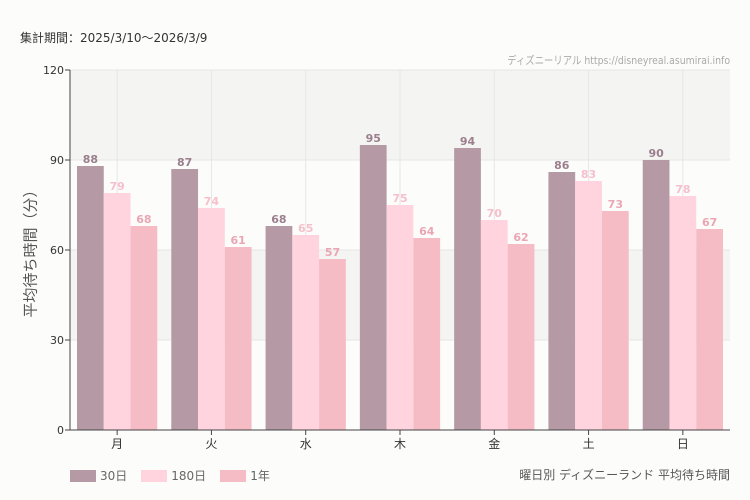 The width and height of the screenshot is (750, 500). Describe the element at coordinates (683, 444) in the screenshot. I see `x-tick-label: 日` at that location.